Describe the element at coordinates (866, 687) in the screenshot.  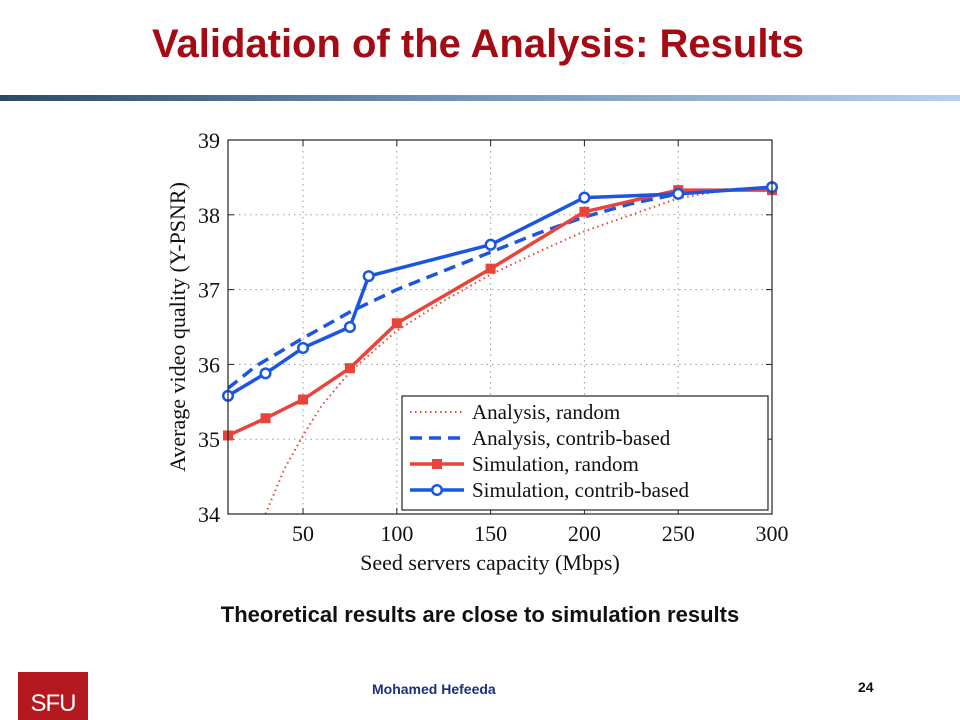
I see `page-number: 24` at that location.